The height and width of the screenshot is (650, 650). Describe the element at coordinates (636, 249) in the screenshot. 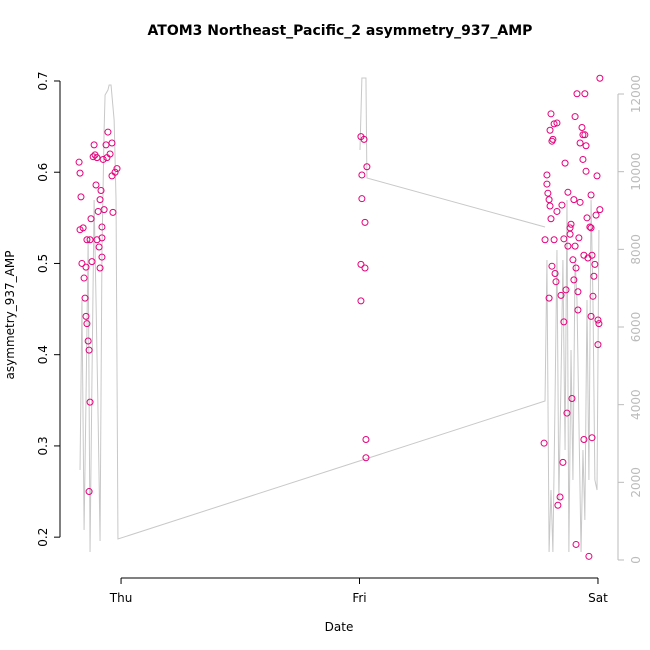

I see `y2-tick-label: 8000` at that location.